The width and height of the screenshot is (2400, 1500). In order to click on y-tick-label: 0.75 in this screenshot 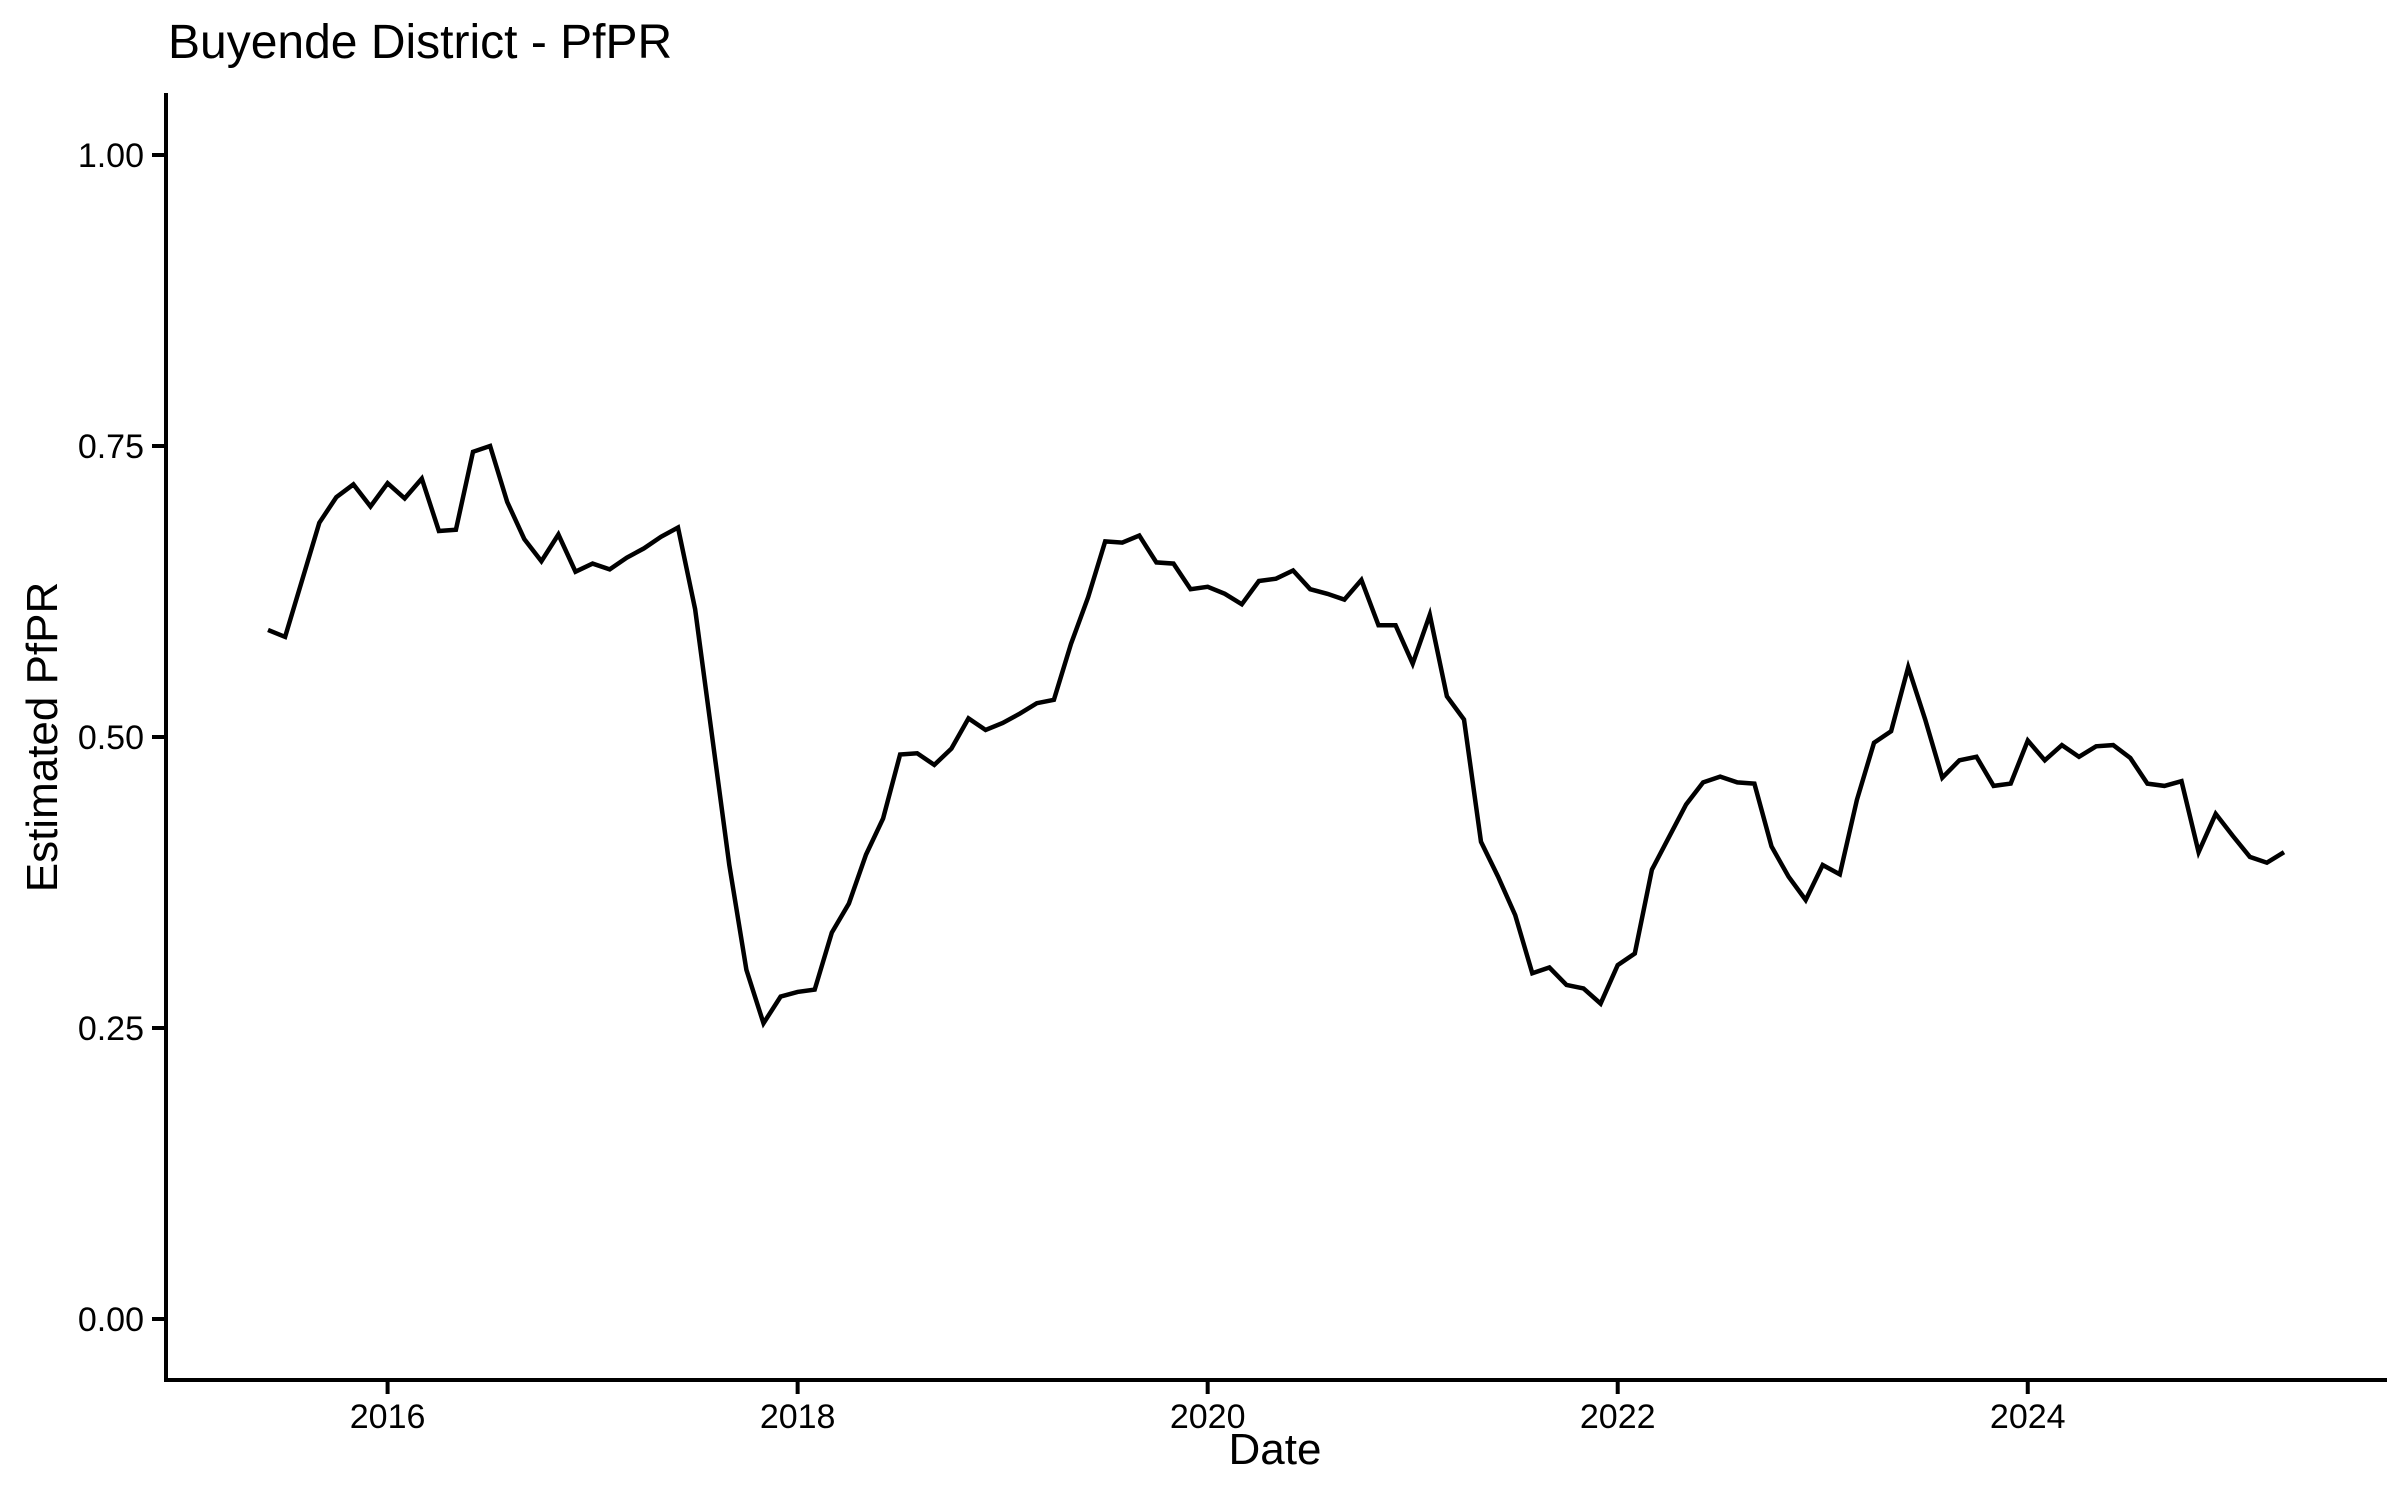, I will do `click(111, 447)`.